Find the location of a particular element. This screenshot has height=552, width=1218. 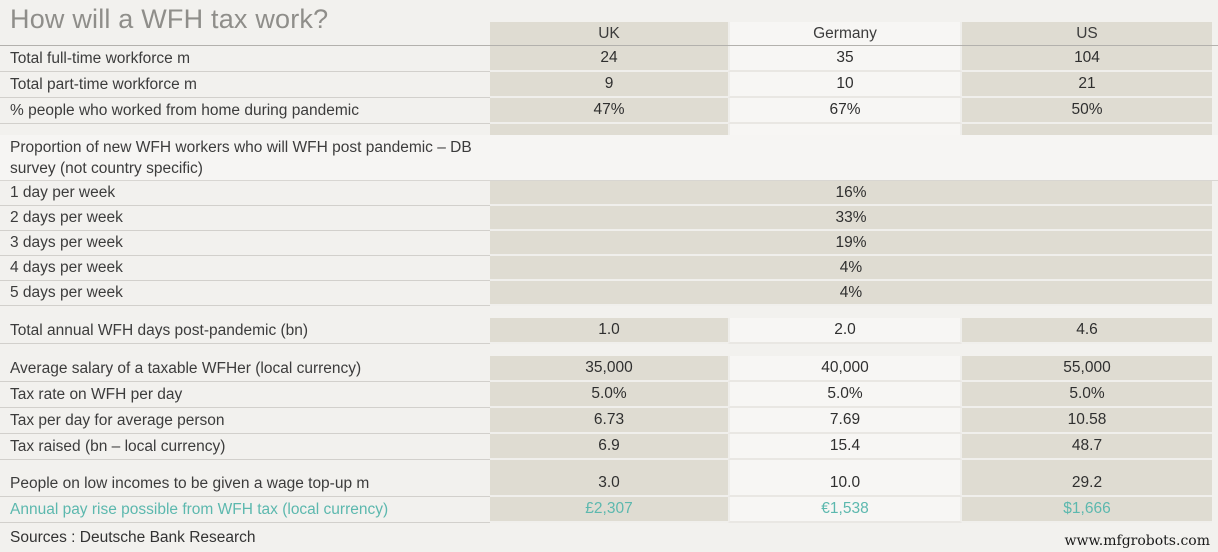

cell-uk: 1.0 is located at coordinates (609, 331).